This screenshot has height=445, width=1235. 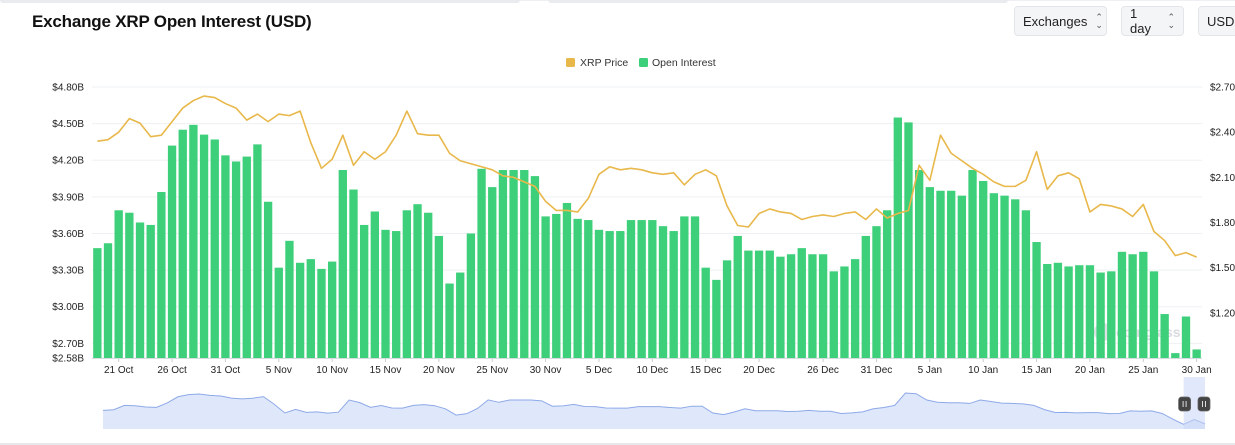 I want to click on top-divider, so click(x=617, y=1).